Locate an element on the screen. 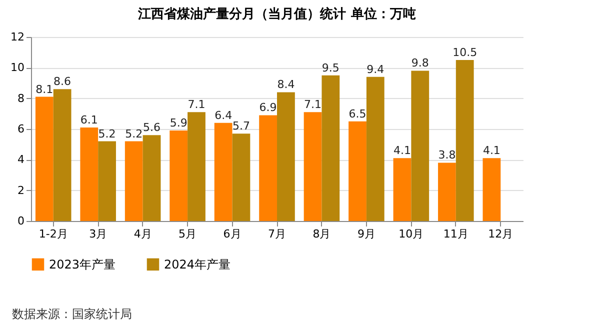 This screenshot has height=330, width=590. data-label: 9.8 is located at coordinates (420, 63).